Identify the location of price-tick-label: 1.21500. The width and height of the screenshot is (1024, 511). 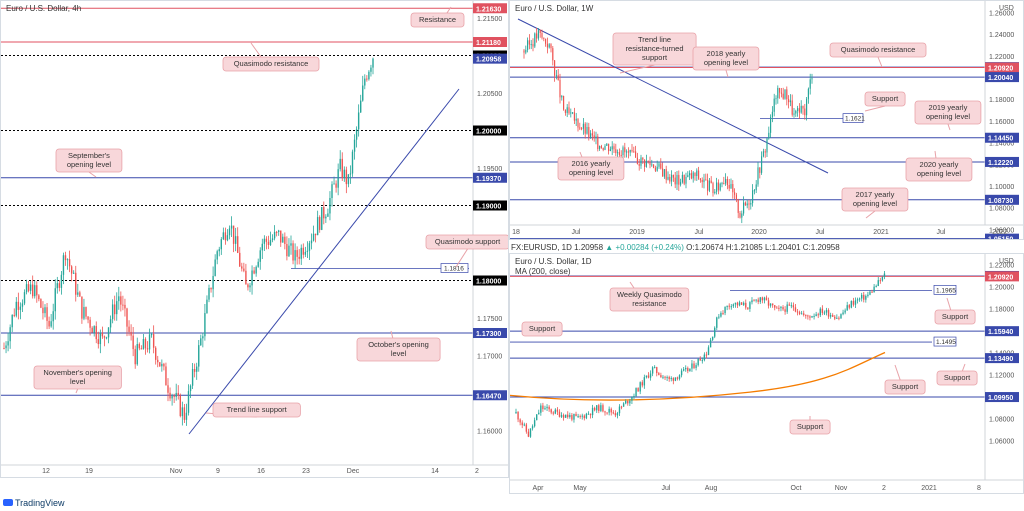
(489, 19).